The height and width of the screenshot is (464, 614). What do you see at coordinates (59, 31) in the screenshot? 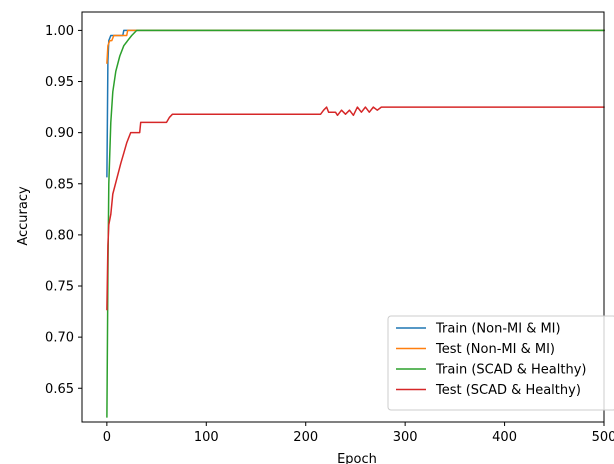
I see `y-tick-label: 1.00` at bounding box center [59, 31].